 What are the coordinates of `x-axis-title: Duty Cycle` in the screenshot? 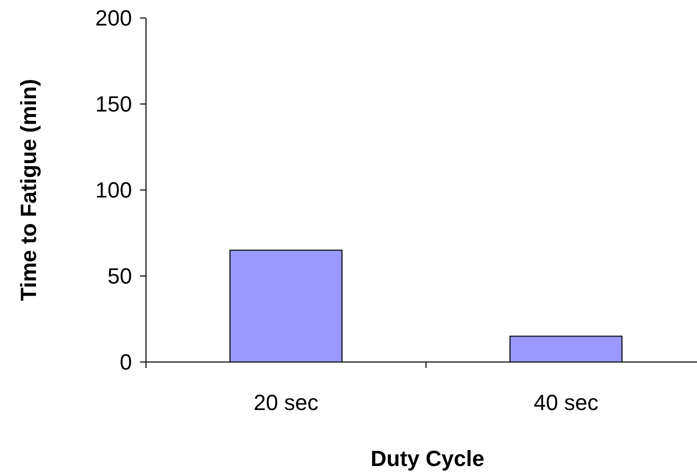 It's located at (427, 458).